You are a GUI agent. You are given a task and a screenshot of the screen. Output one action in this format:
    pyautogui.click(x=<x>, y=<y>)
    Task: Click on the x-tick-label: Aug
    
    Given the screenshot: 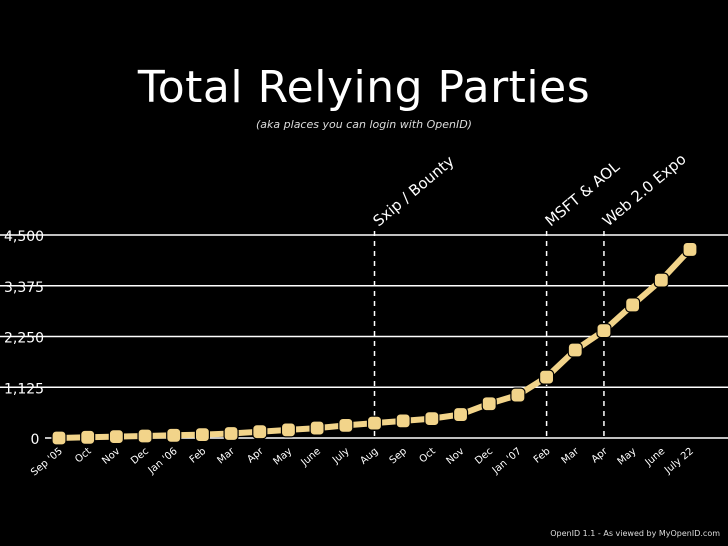 What is the action you would take?
    pyautogui.click(x=369, y=456)
    